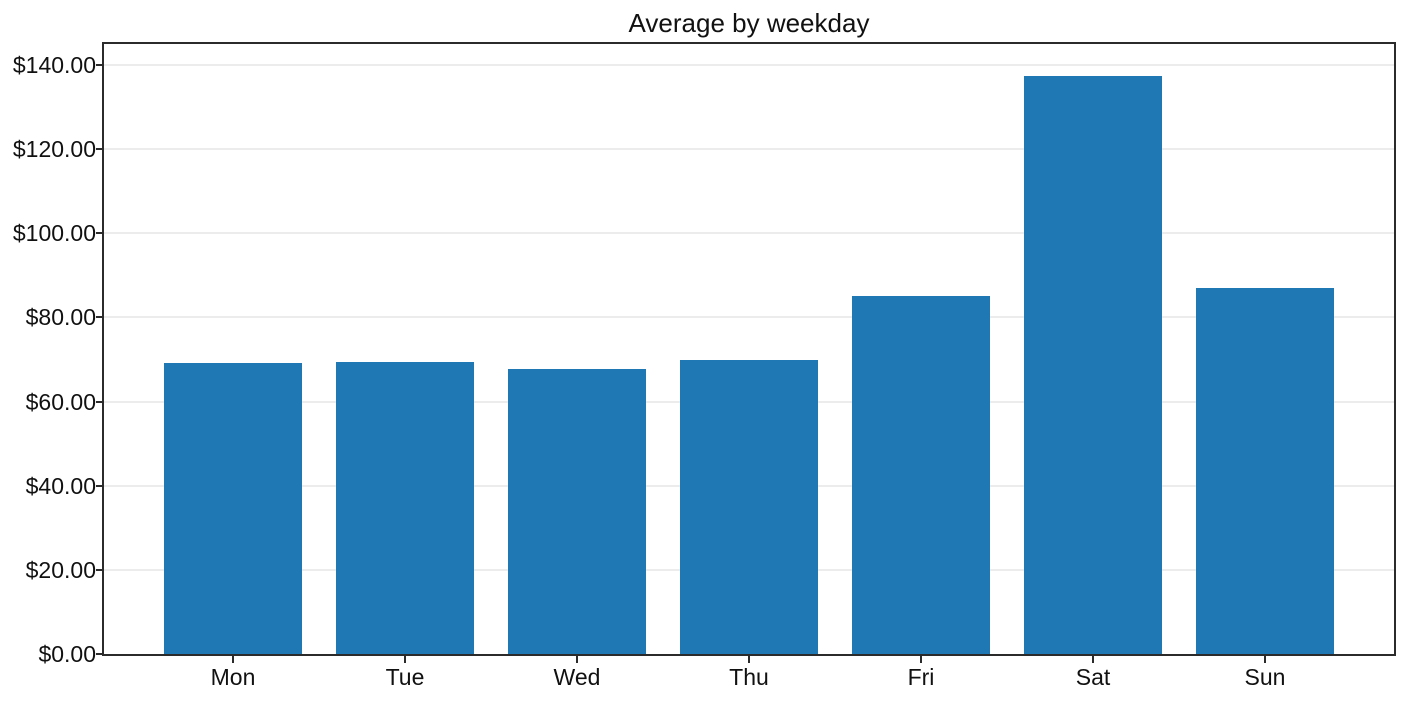 This screenshot has width=1410, height=704. I want to click on chart-title: Average by weekday, so click(749, 23).